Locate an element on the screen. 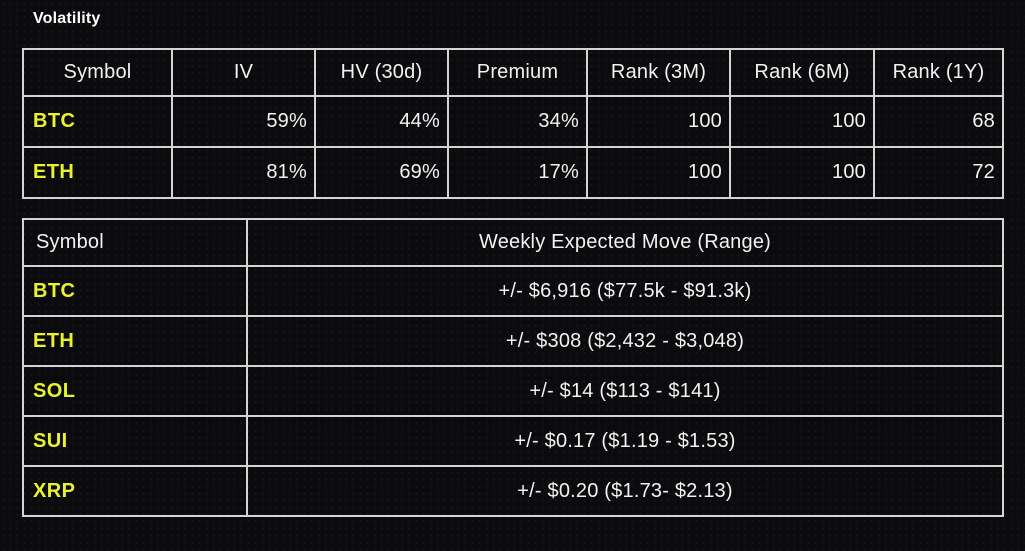 This screenshot has width=1025, height=551. column-header-iv: IV is located at coordinates (243, 72).